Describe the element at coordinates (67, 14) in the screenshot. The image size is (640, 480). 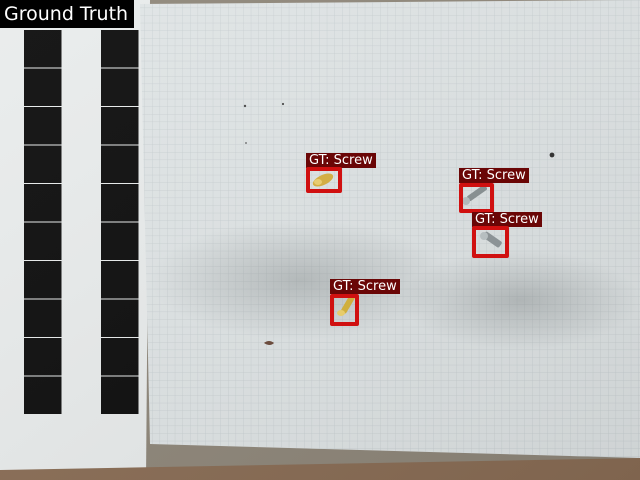
I see `ground-truth-title: Ground Truth` at that location.